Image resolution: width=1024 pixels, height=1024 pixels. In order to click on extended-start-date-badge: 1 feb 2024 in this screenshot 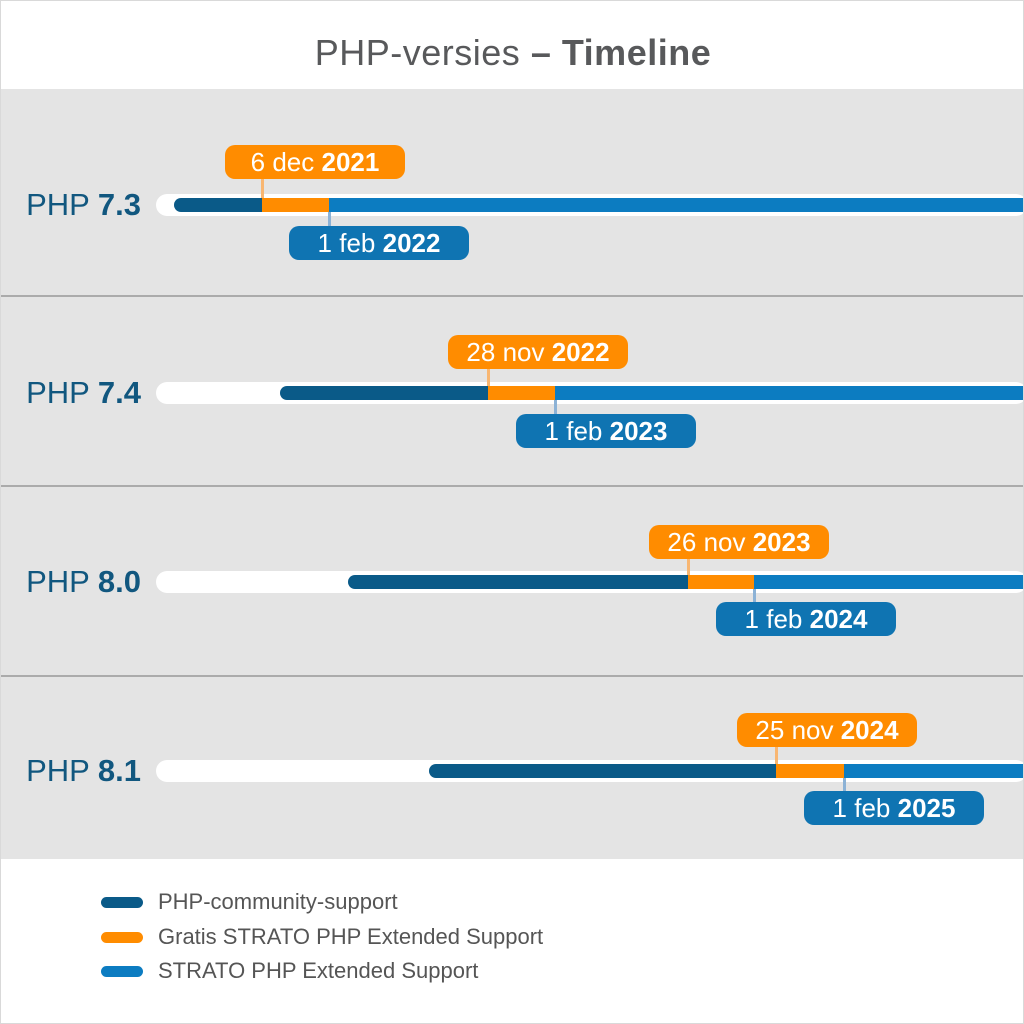, I will do `click(806, 619)`.